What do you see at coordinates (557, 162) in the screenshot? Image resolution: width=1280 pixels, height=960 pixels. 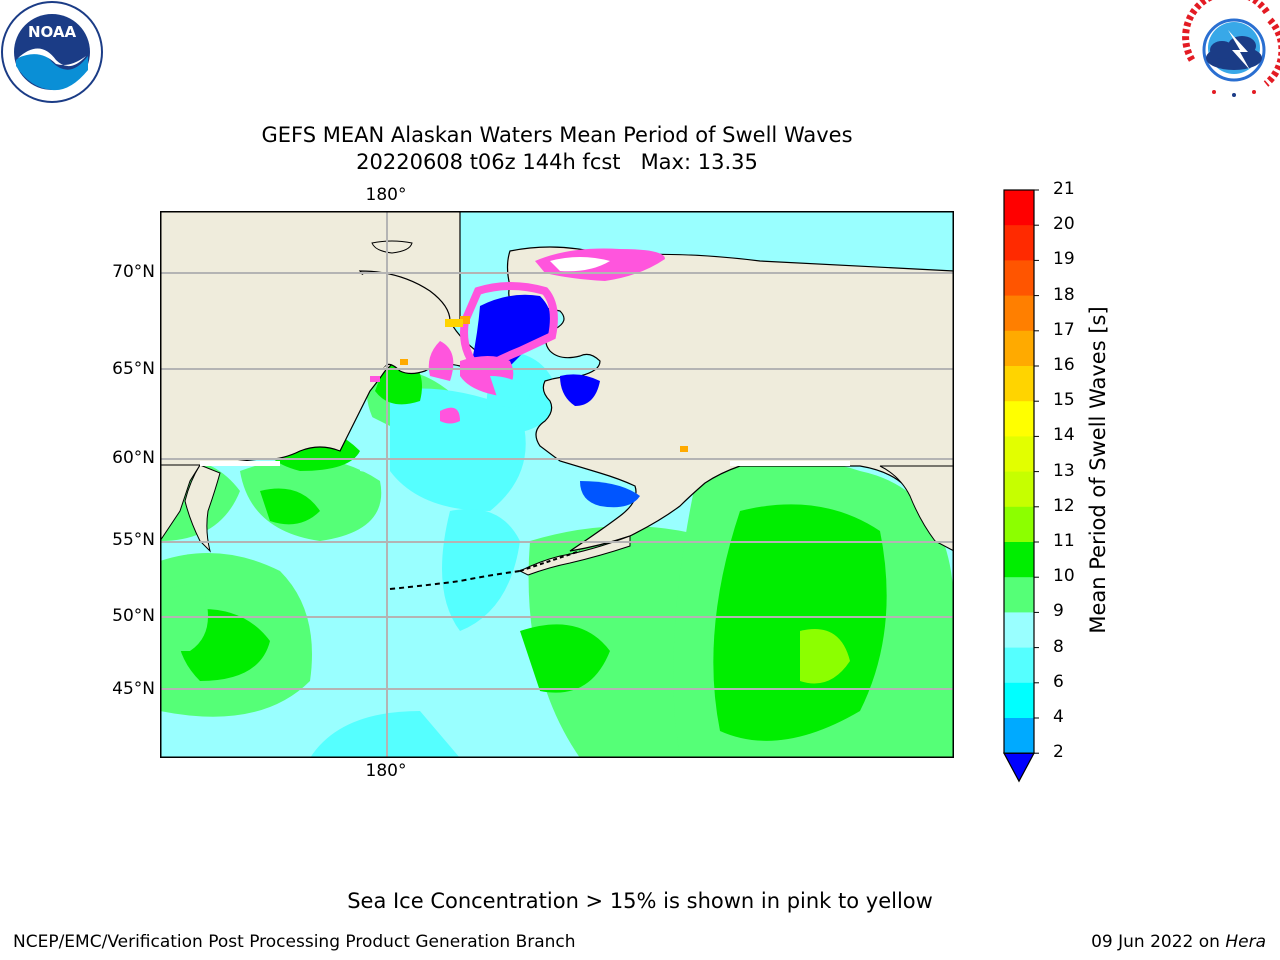 I see `map-subtitle: 20220608 t06z 144h fcst Max: 13.35` at bounding box center [557, 162].